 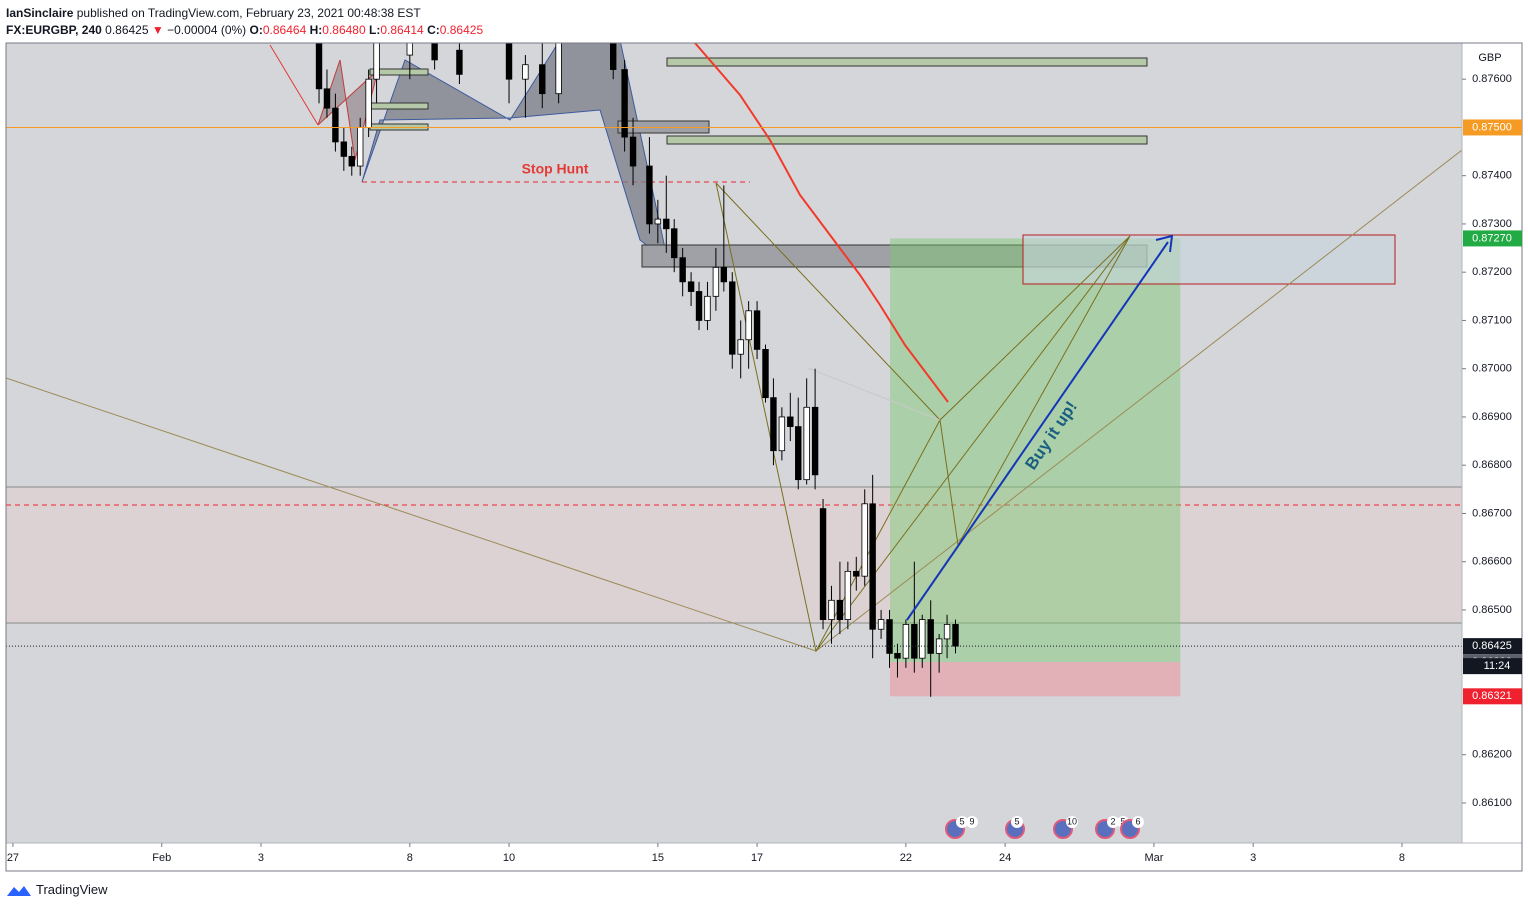 I want to click on y-tick-label: 0.87600, so click(x=1492, y=79).